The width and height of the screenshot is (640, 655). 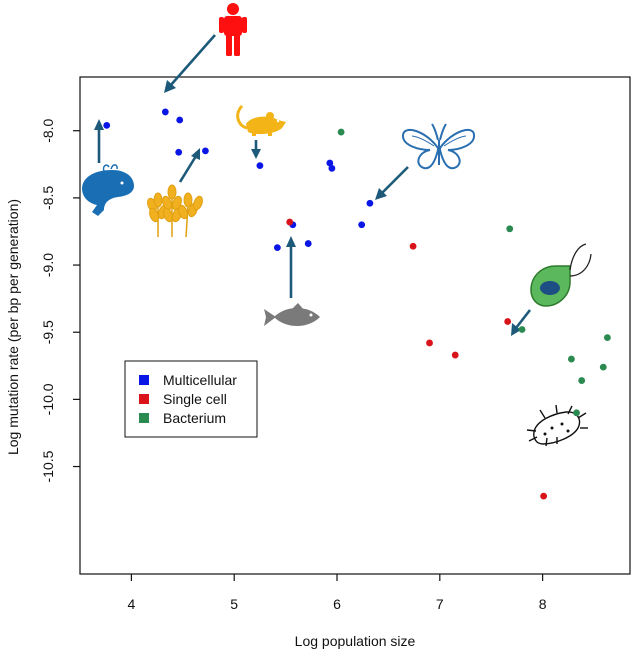 I want to click on legend: Multicellular Single cell Bacterium, so click(x=191, y=399).